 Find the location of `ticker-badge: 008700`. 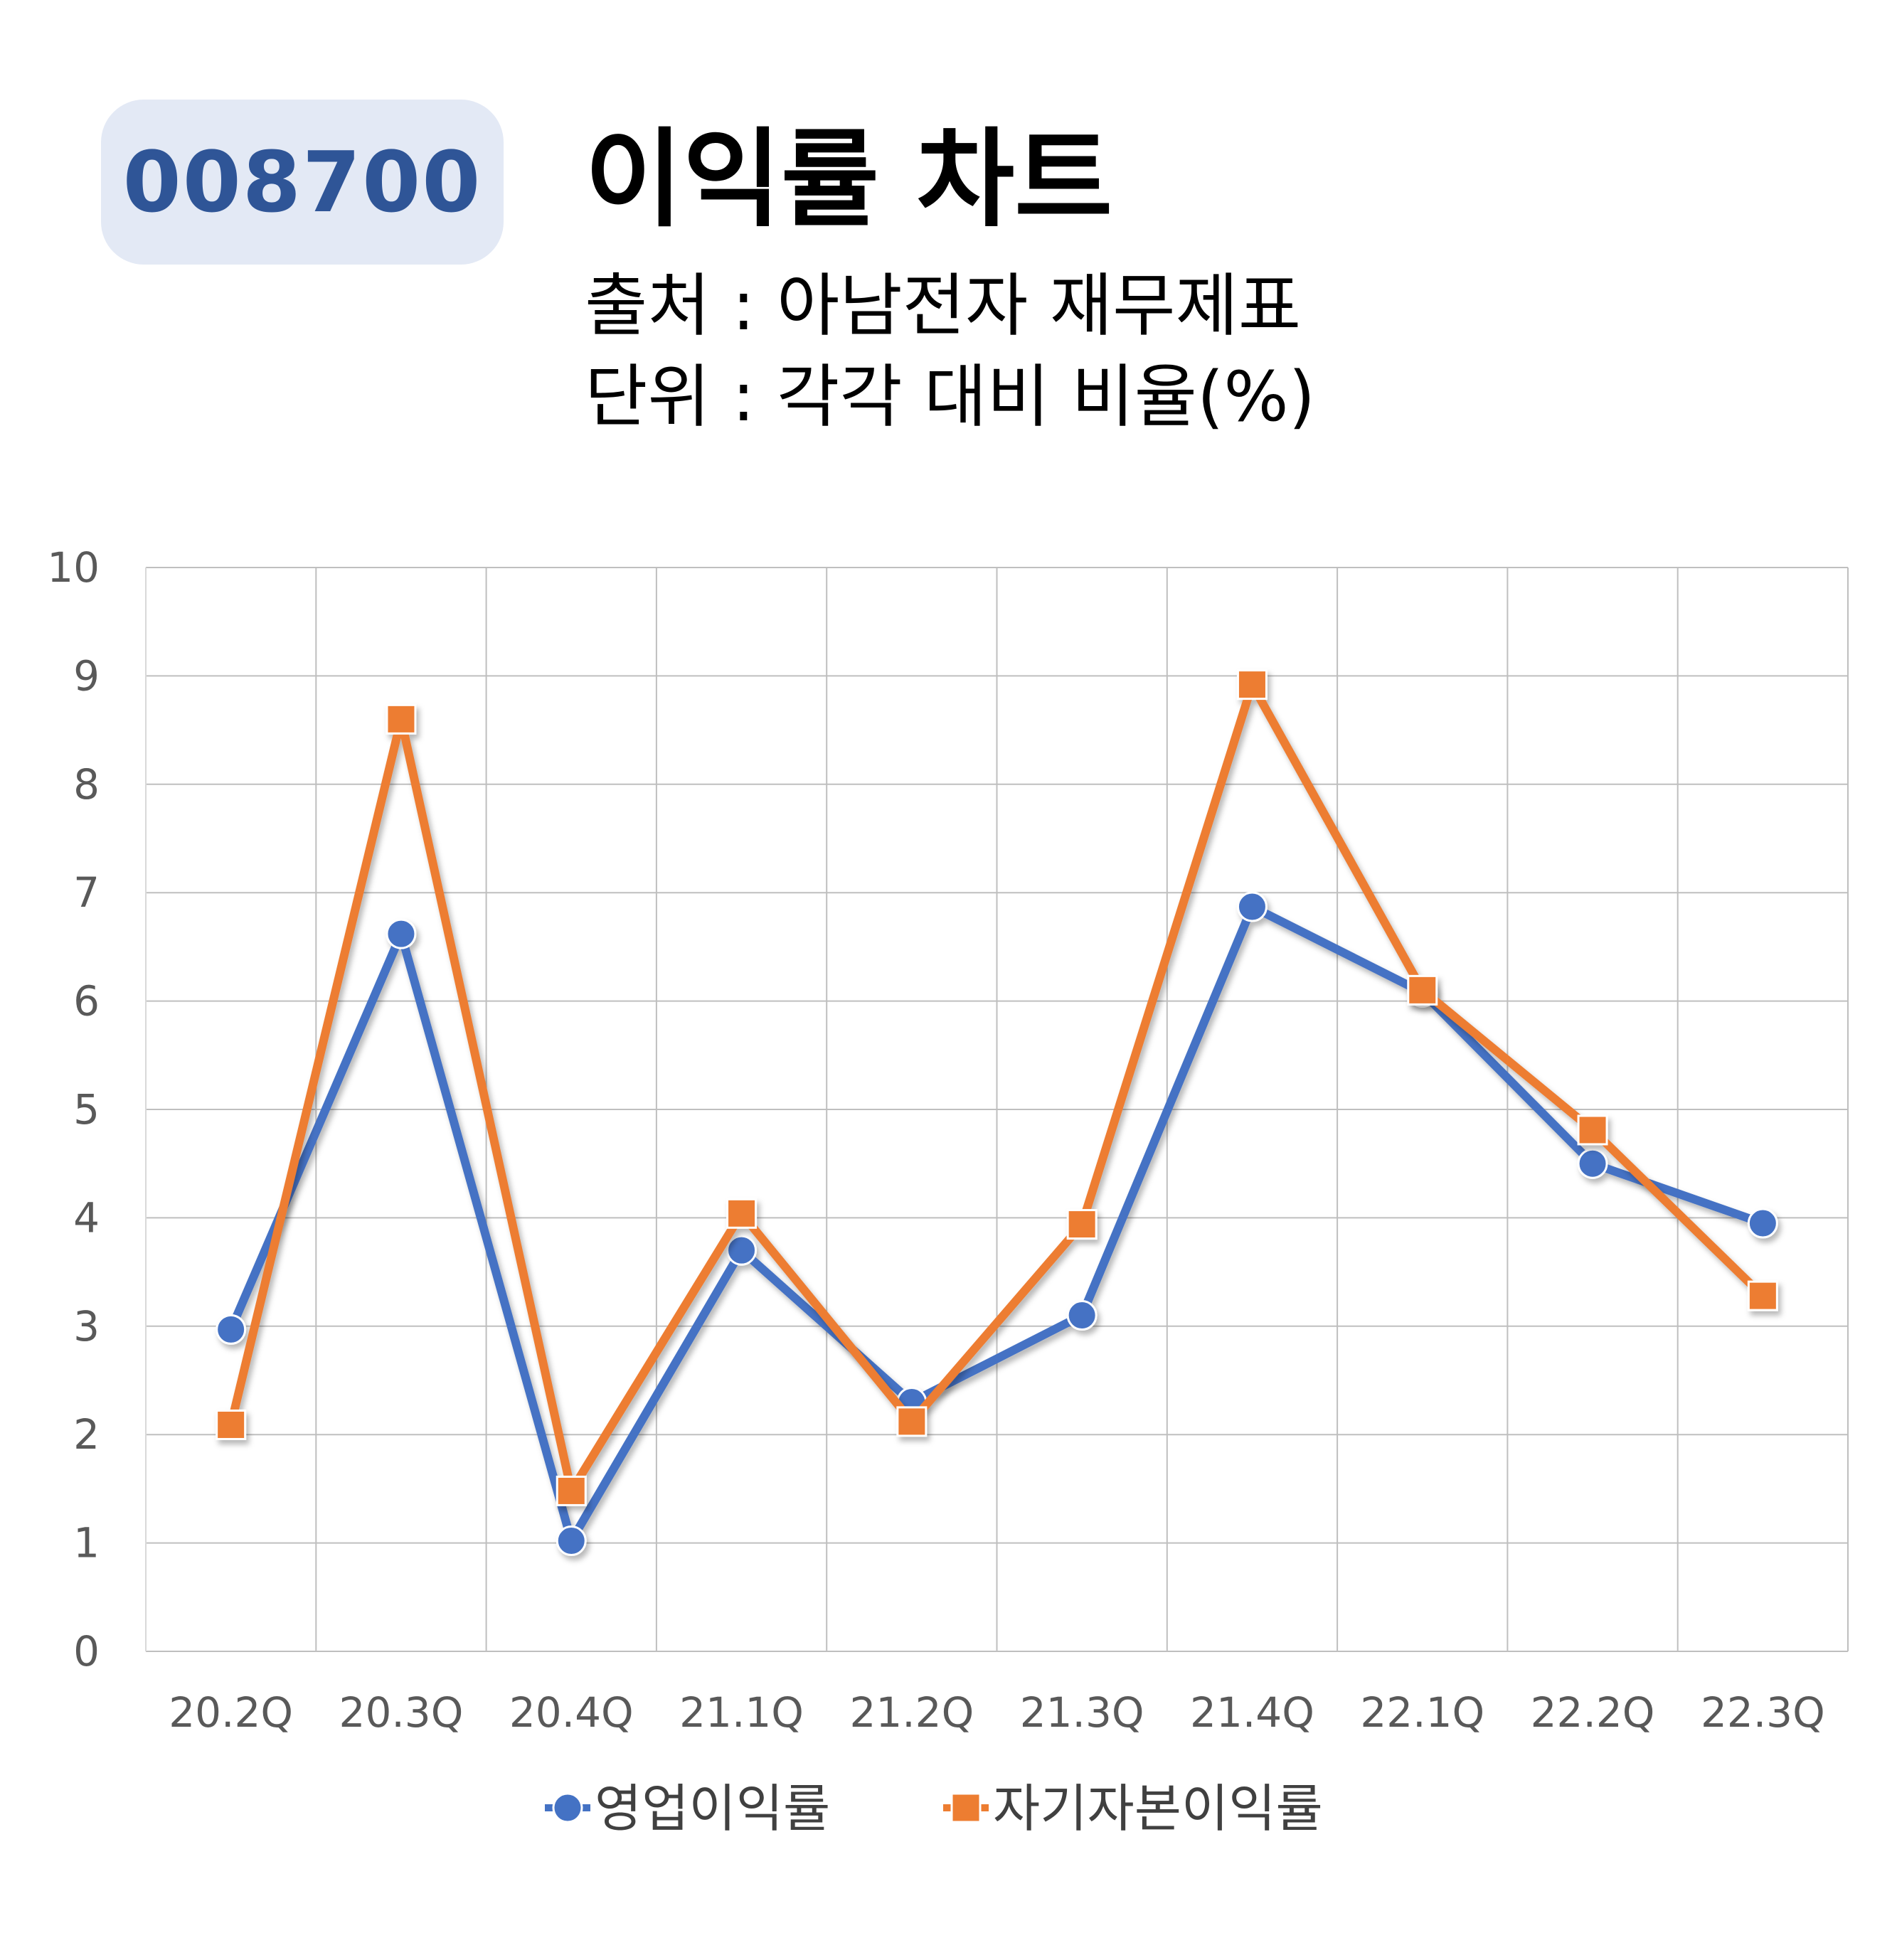

ticker-badge: 008700 is located at coordinates (302, 182).